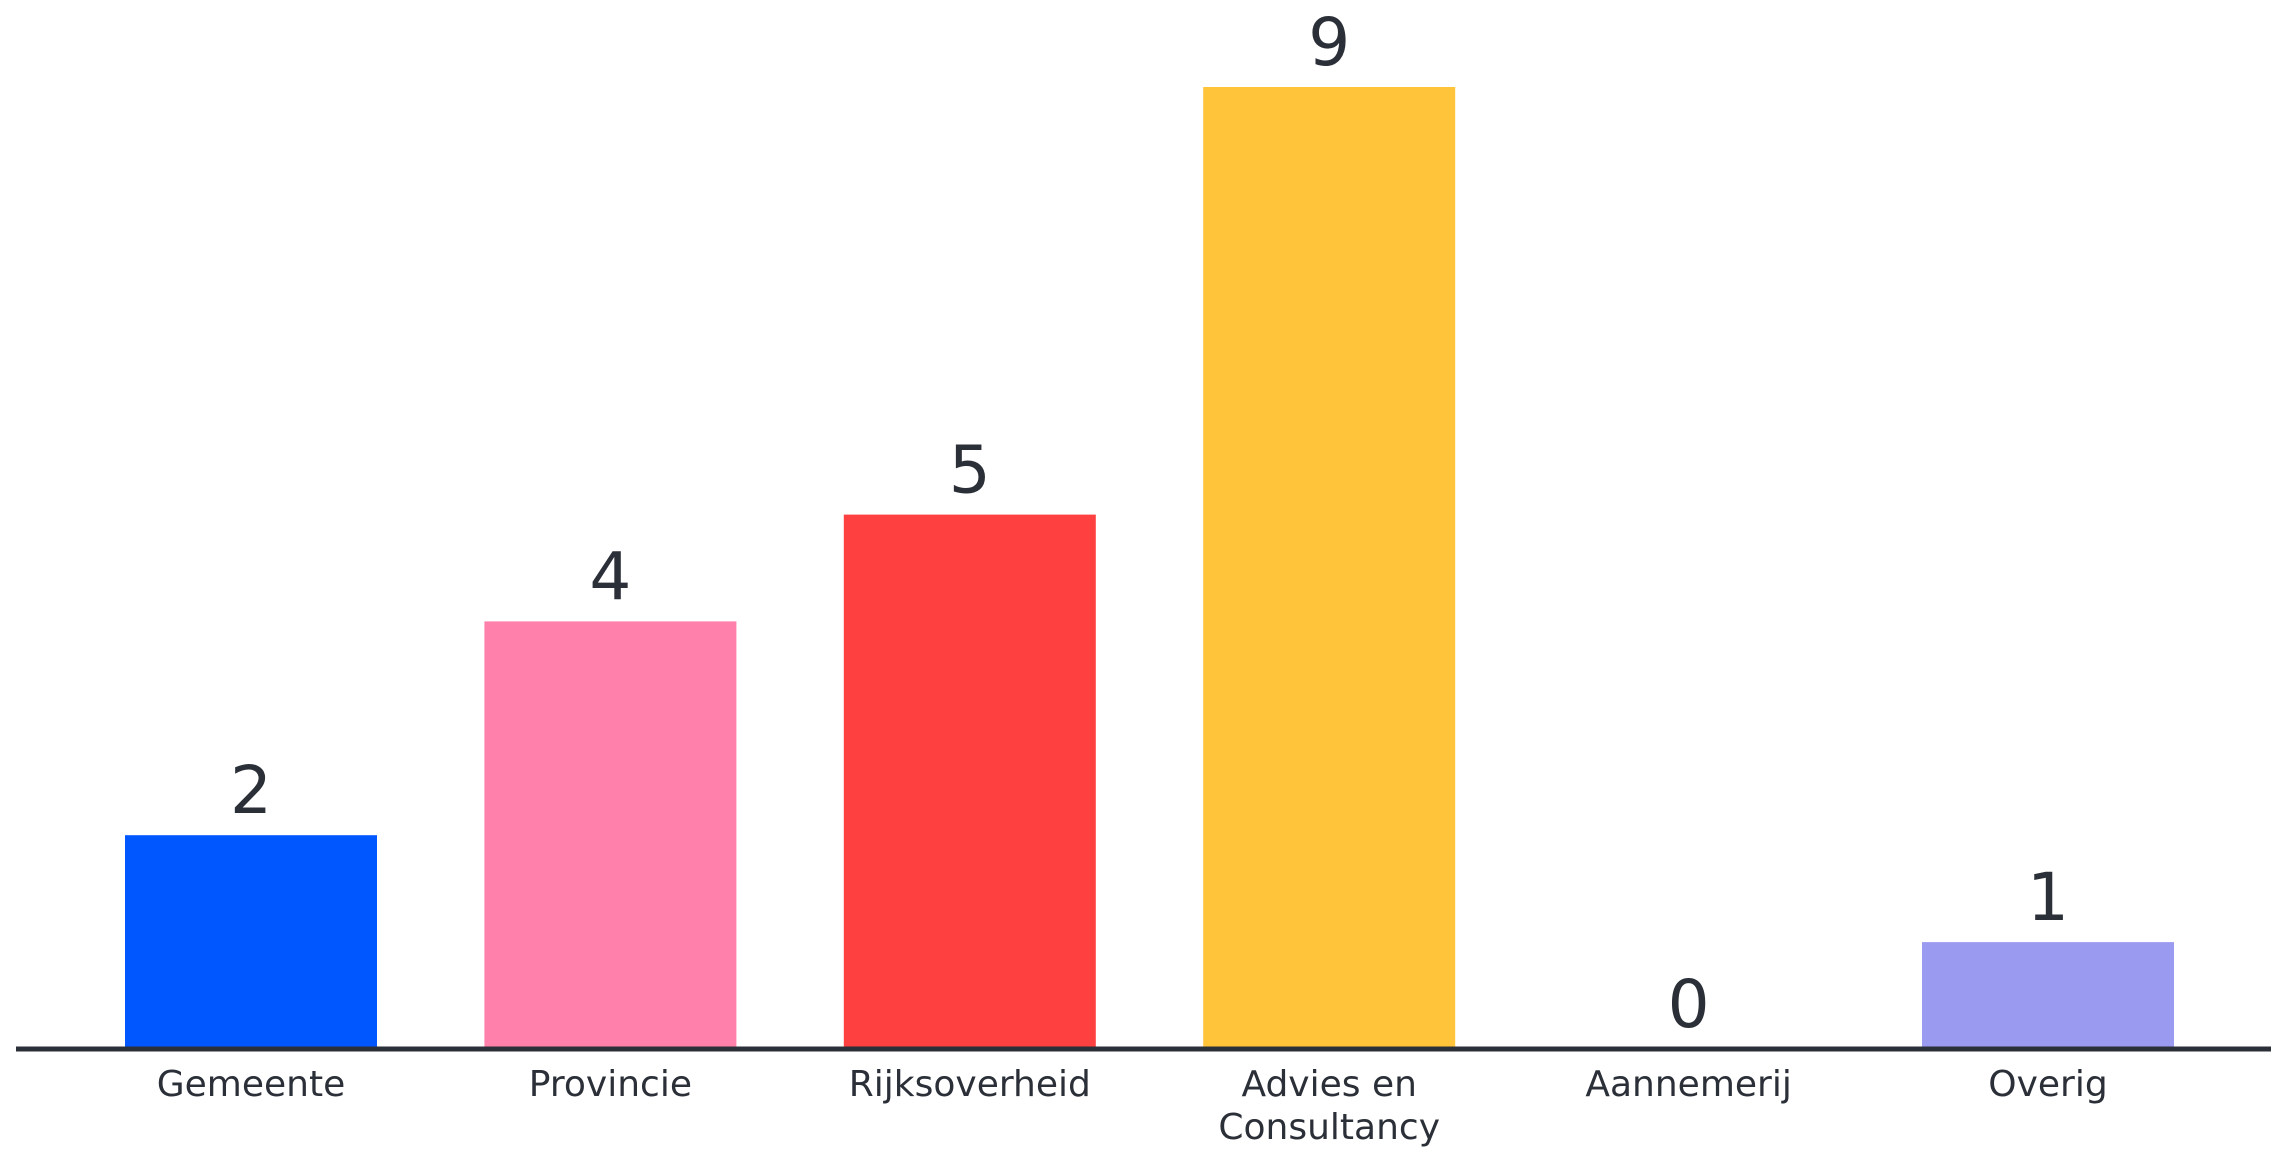 The height and width of the screenshot is (1151, 2271). What do you see at coordinates (1688, 1084) in the screenshot?
I see `category-label-4: Aannemerij` at bounding box center [1688, 1084].